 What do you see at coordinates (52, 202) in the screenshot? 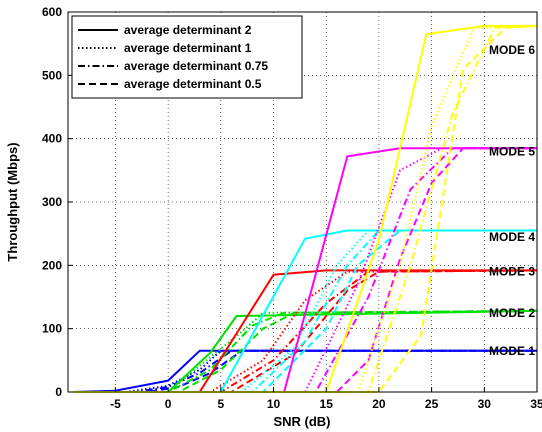
I see `y-tick-label: 300` at bounding box center [52, 202].